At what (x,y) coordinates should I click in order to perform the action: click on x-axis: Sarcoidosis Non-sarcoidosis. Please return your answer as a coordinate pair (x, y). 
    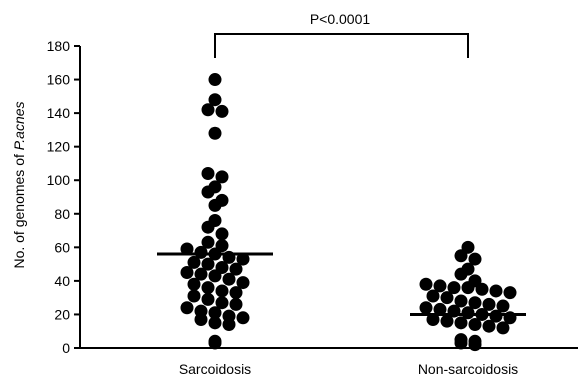
    Looking at the image, I should click on (329, 362).